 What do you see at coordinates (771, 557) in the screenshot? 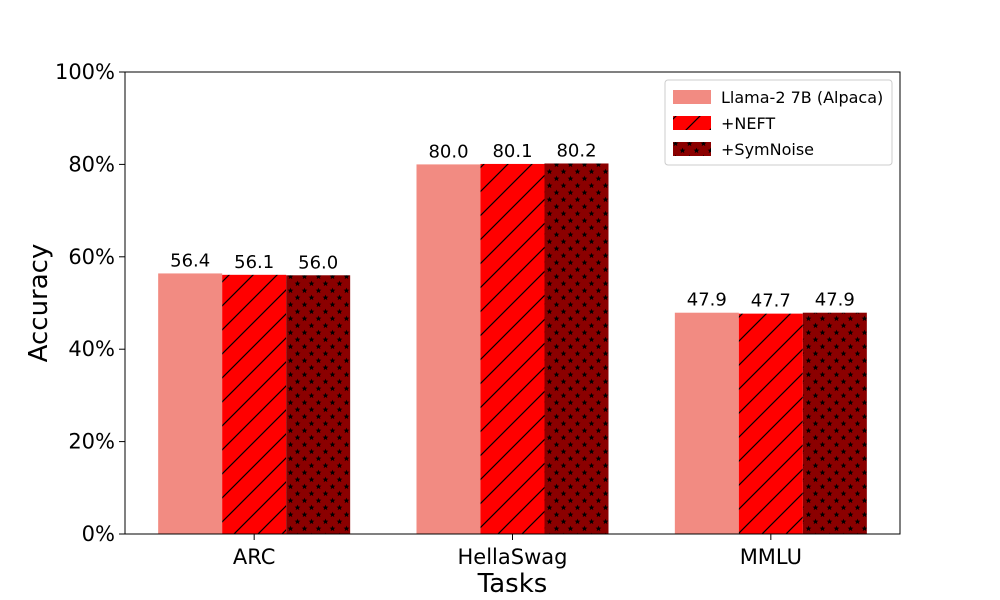
I see `x-tick-label-mmlu: MMLU` at bounding box center [771, 557].